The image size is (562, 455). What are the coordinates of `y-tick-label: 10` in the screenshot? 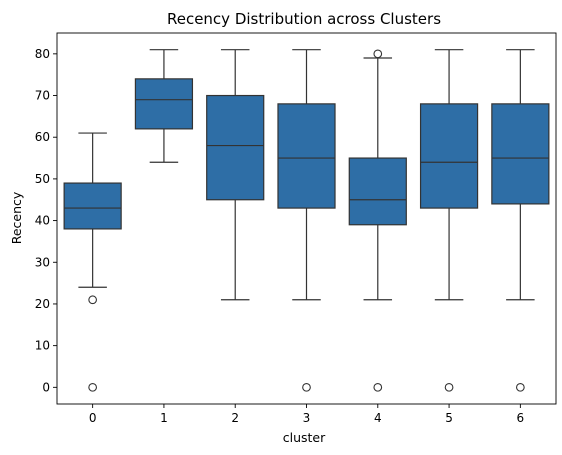 It's located at (42, 346).